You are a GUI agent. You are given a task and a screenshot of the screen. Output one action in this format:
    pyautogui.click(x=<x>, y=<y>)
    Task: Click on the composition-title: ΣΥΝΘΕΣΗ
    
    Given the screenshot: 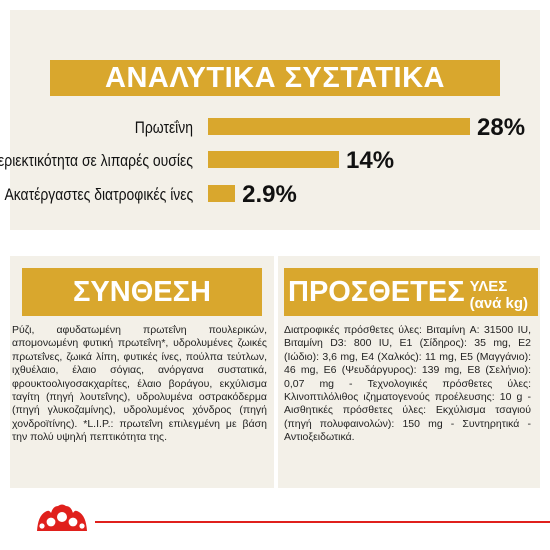 What is the action you would take?
    pyautogui.click(x=142, y=292)
    